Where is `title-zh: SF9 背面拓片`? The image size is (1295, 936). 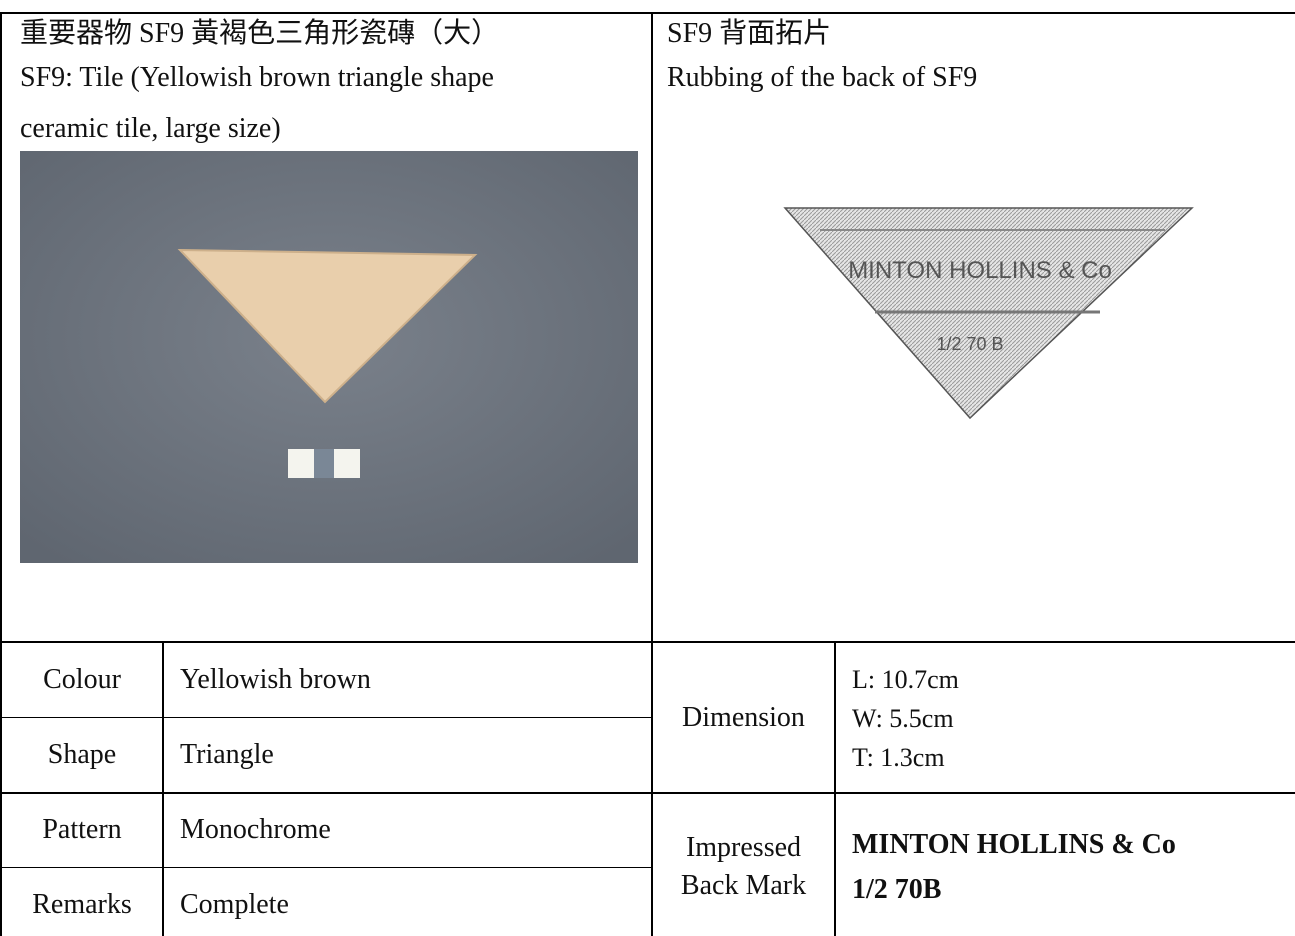 title-zh: SF9 背面拓片 is located at coordinates (749, 33).